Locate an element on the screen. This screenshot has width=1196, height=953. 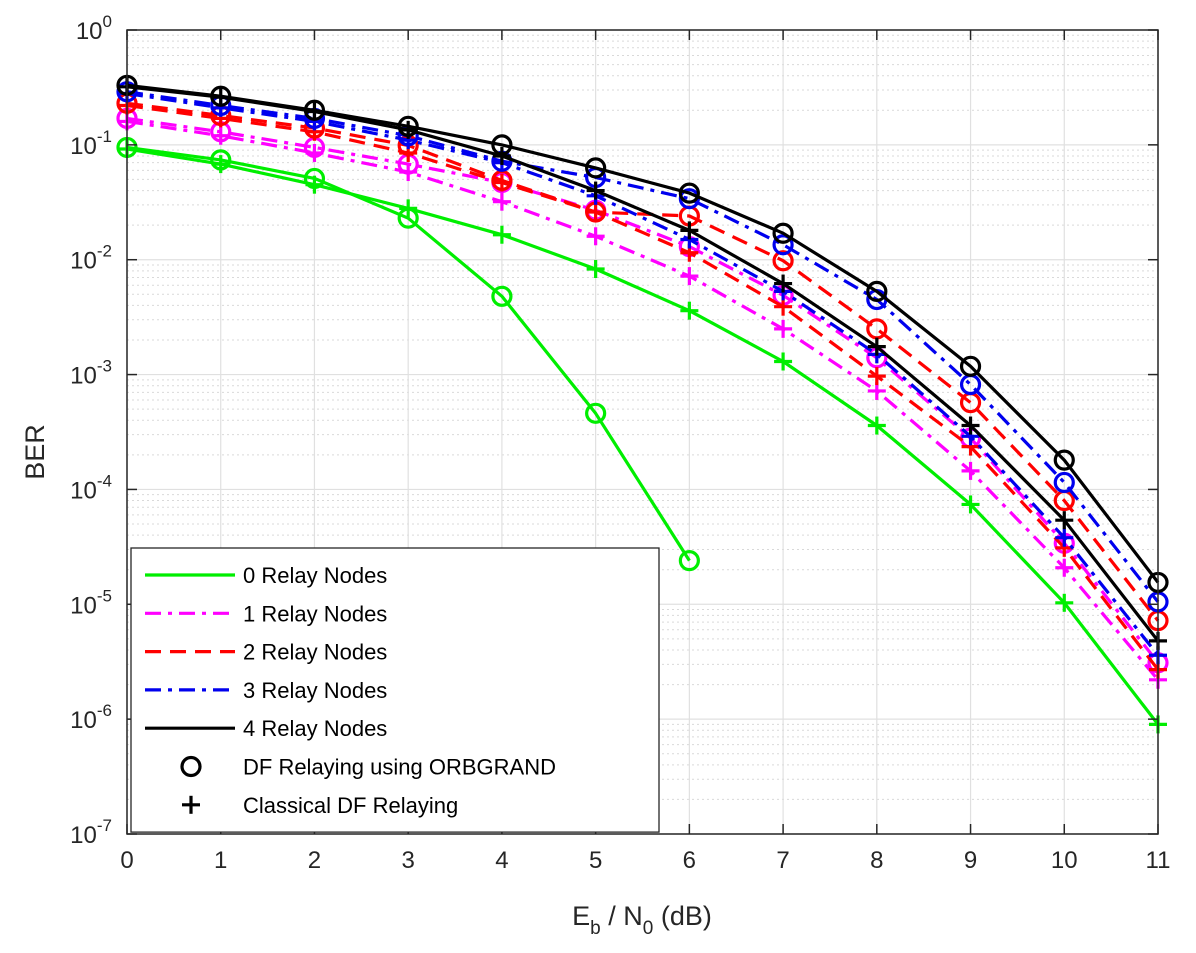
x-tick-label: 4 is located at coordinates (501, 860).